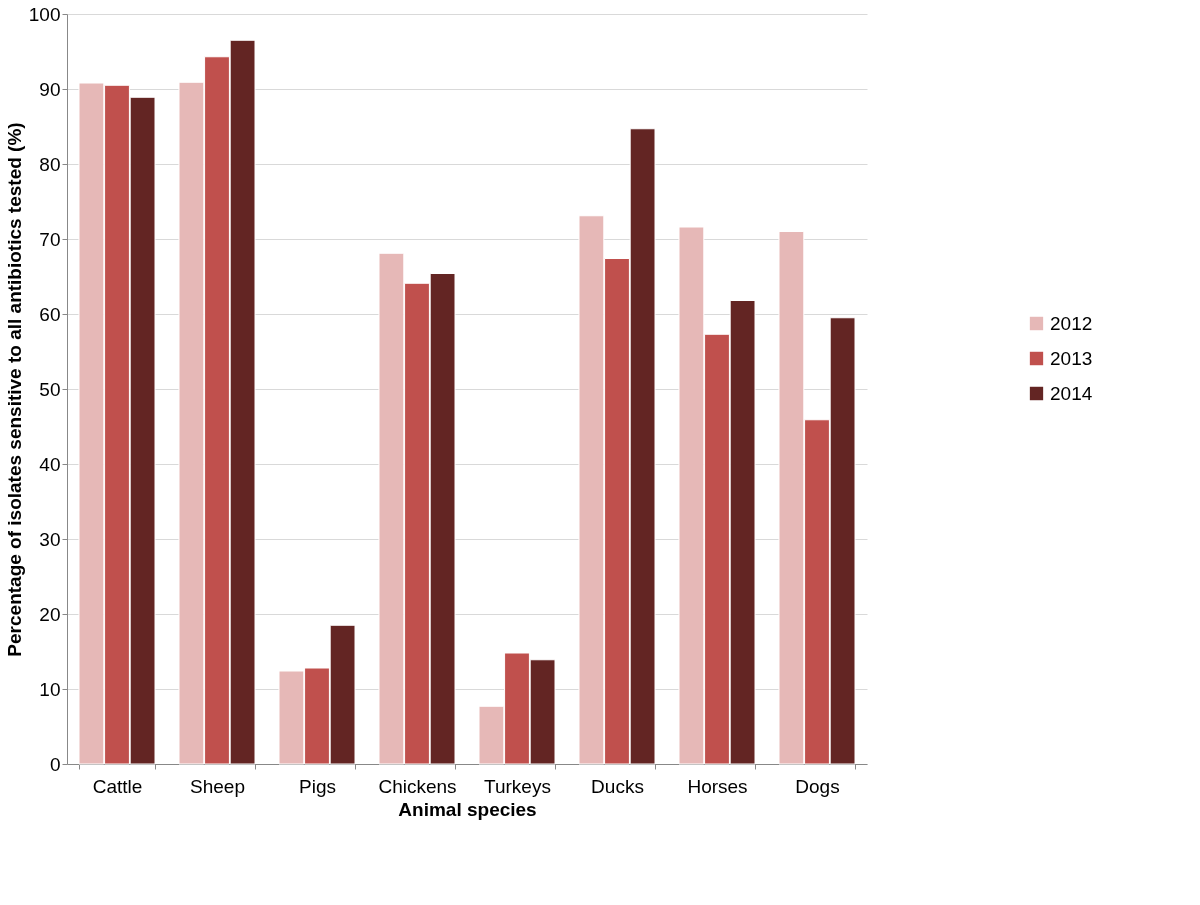 This screenshot has width=1200, height=905. What do you see at coordinates (467, 809) in the screenshot?
I see `x-axis-title: Animal species` at bounding box center [467, 809].